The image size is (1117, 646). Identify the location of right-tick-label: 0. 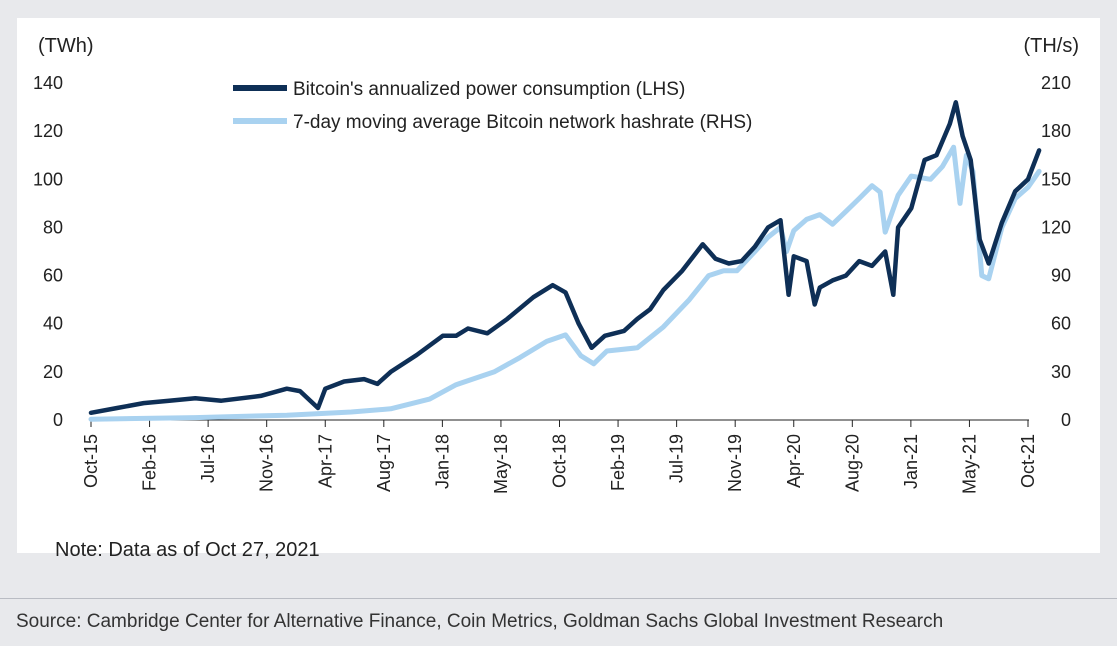
(1066, 420).